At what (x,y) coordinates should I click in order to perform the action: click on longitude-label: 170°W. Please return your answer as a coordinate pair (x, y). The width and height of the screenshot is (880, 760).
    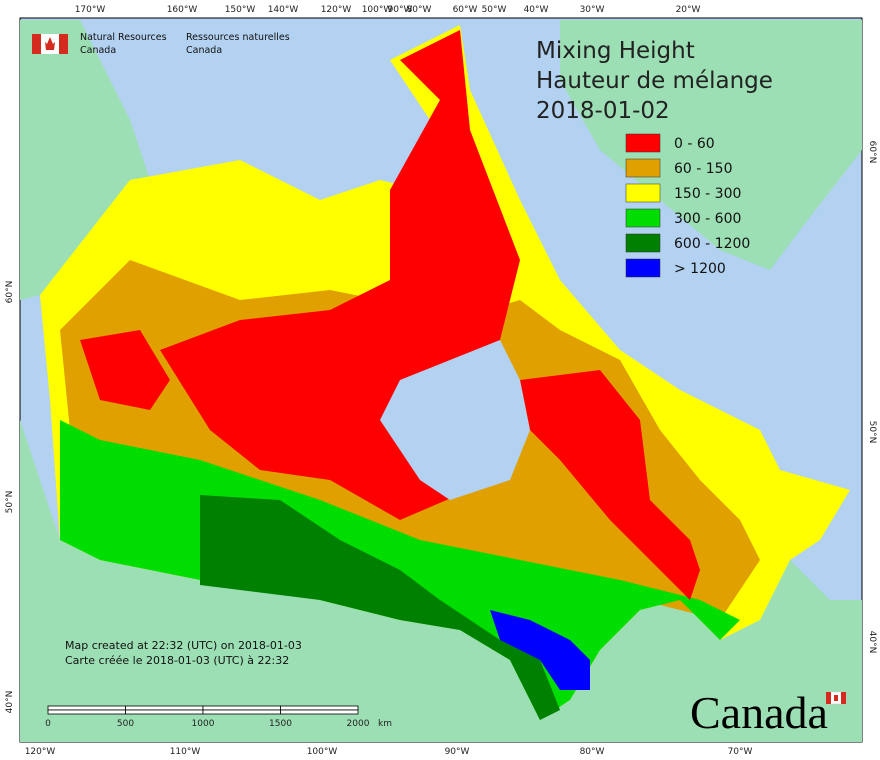
    Looking at the image, I should click on (90, 10).